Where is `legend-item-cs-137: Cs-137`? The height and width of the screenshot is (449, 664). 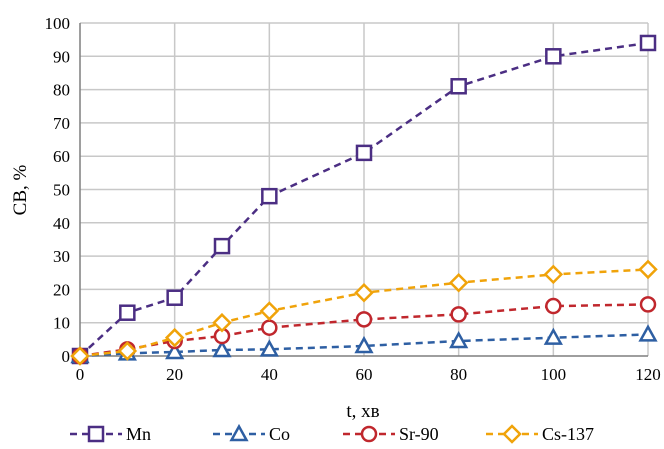 legend-item-cs-137: Cs-137 is located at coordinates (540, 434).